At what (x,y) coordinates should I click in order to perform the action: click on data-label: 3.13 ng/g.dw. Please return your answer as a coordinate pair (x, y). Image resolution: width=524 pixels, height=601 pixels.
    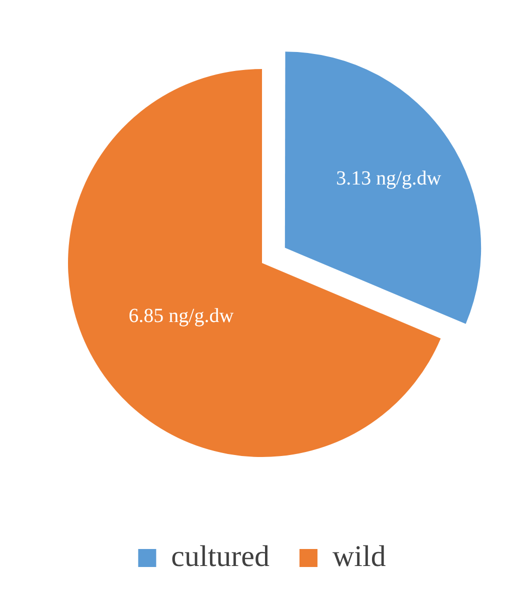
    Looking at the image, I should click on (389, 178).